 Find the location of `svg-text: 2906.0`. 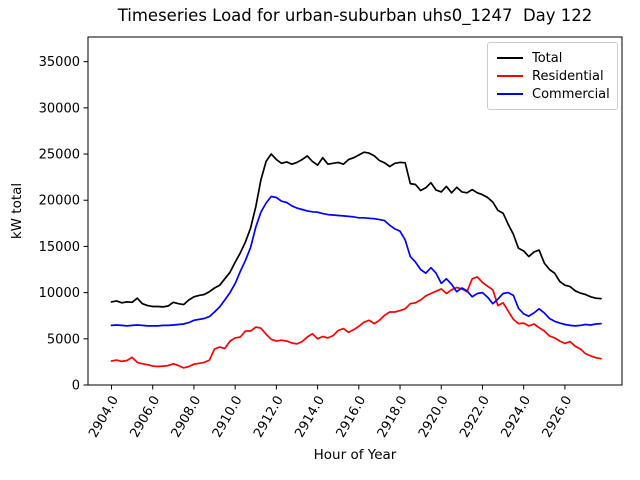

svg-text: 2906.0 is located at coordinates (145, 417).